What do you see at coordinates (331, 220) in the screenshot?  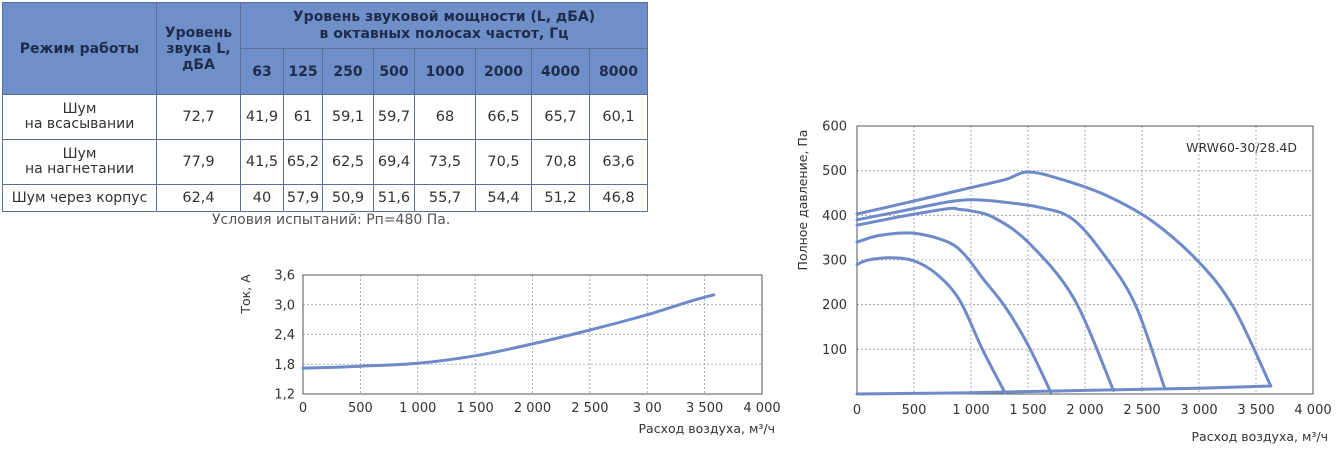 I see `test-conditions: Условия испытаний: Рп=480 Па.` at bounding box center [331, 220].